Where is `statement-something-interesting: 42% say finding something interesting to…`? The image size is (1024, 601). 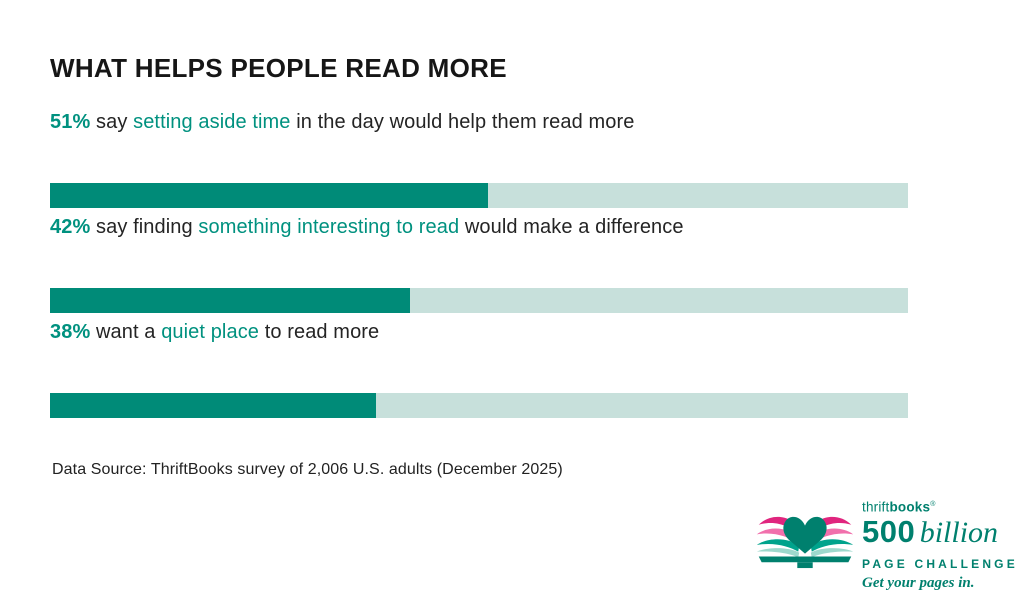
statement-something-interesting: 42% say finding something interesting to… is located at coordinates (367, 227).